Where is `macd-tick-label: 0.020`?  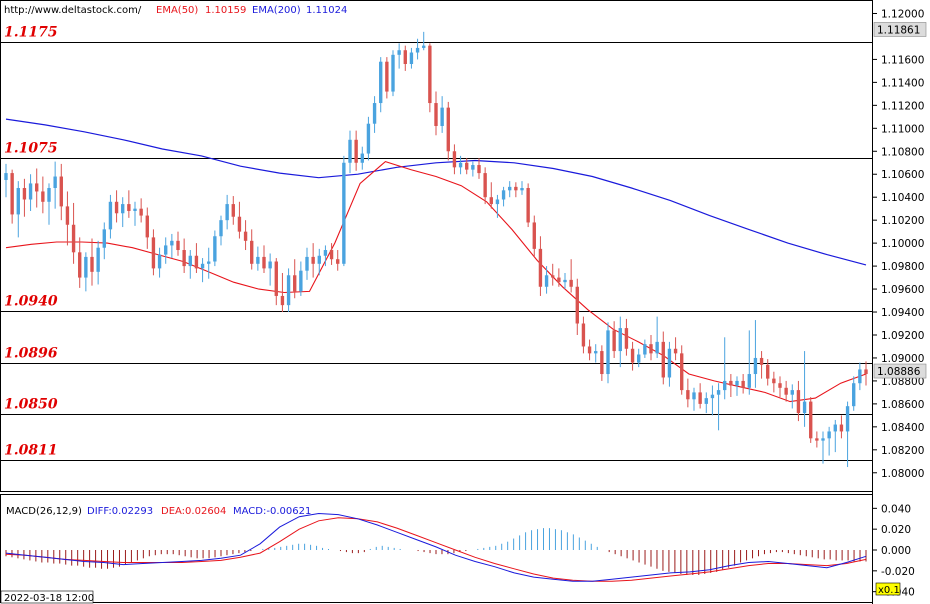
macd-tick-label: 0.020 is located at coordinates (896, 530).